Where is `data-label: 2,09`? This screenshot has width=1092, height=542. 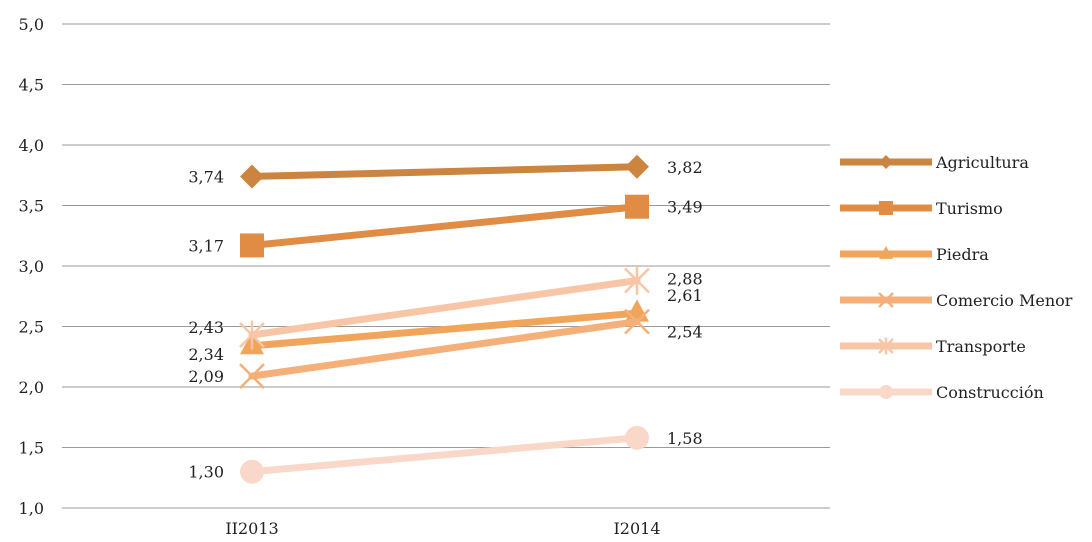
data-label: 2,09 is located at coordinates (206, 376).